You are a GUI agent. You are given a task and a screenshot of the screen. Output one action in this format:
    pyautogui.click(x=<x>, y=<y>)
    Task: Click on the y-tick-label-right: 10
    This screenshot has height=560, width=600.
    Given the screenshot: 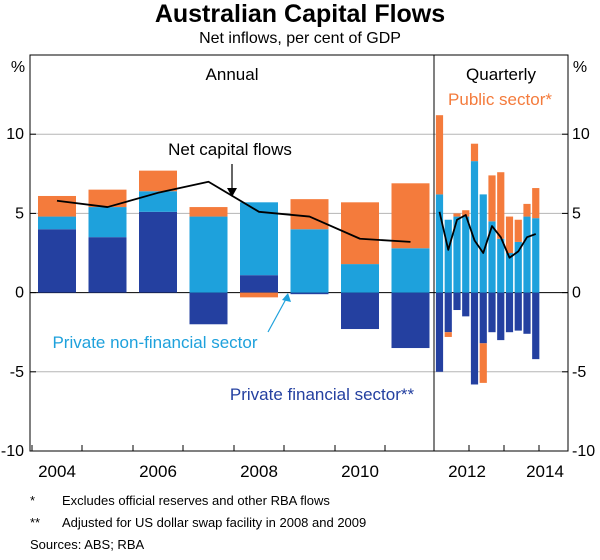 What is the action you would take?
    pyautogui.click(x=581, y=134)
    